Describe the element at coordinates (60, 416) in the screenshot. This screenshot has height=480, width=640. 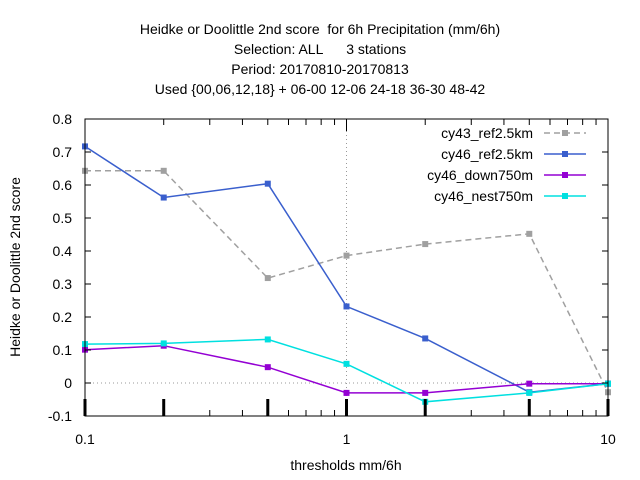
I see `y-tick-label: -0.1` at that location.